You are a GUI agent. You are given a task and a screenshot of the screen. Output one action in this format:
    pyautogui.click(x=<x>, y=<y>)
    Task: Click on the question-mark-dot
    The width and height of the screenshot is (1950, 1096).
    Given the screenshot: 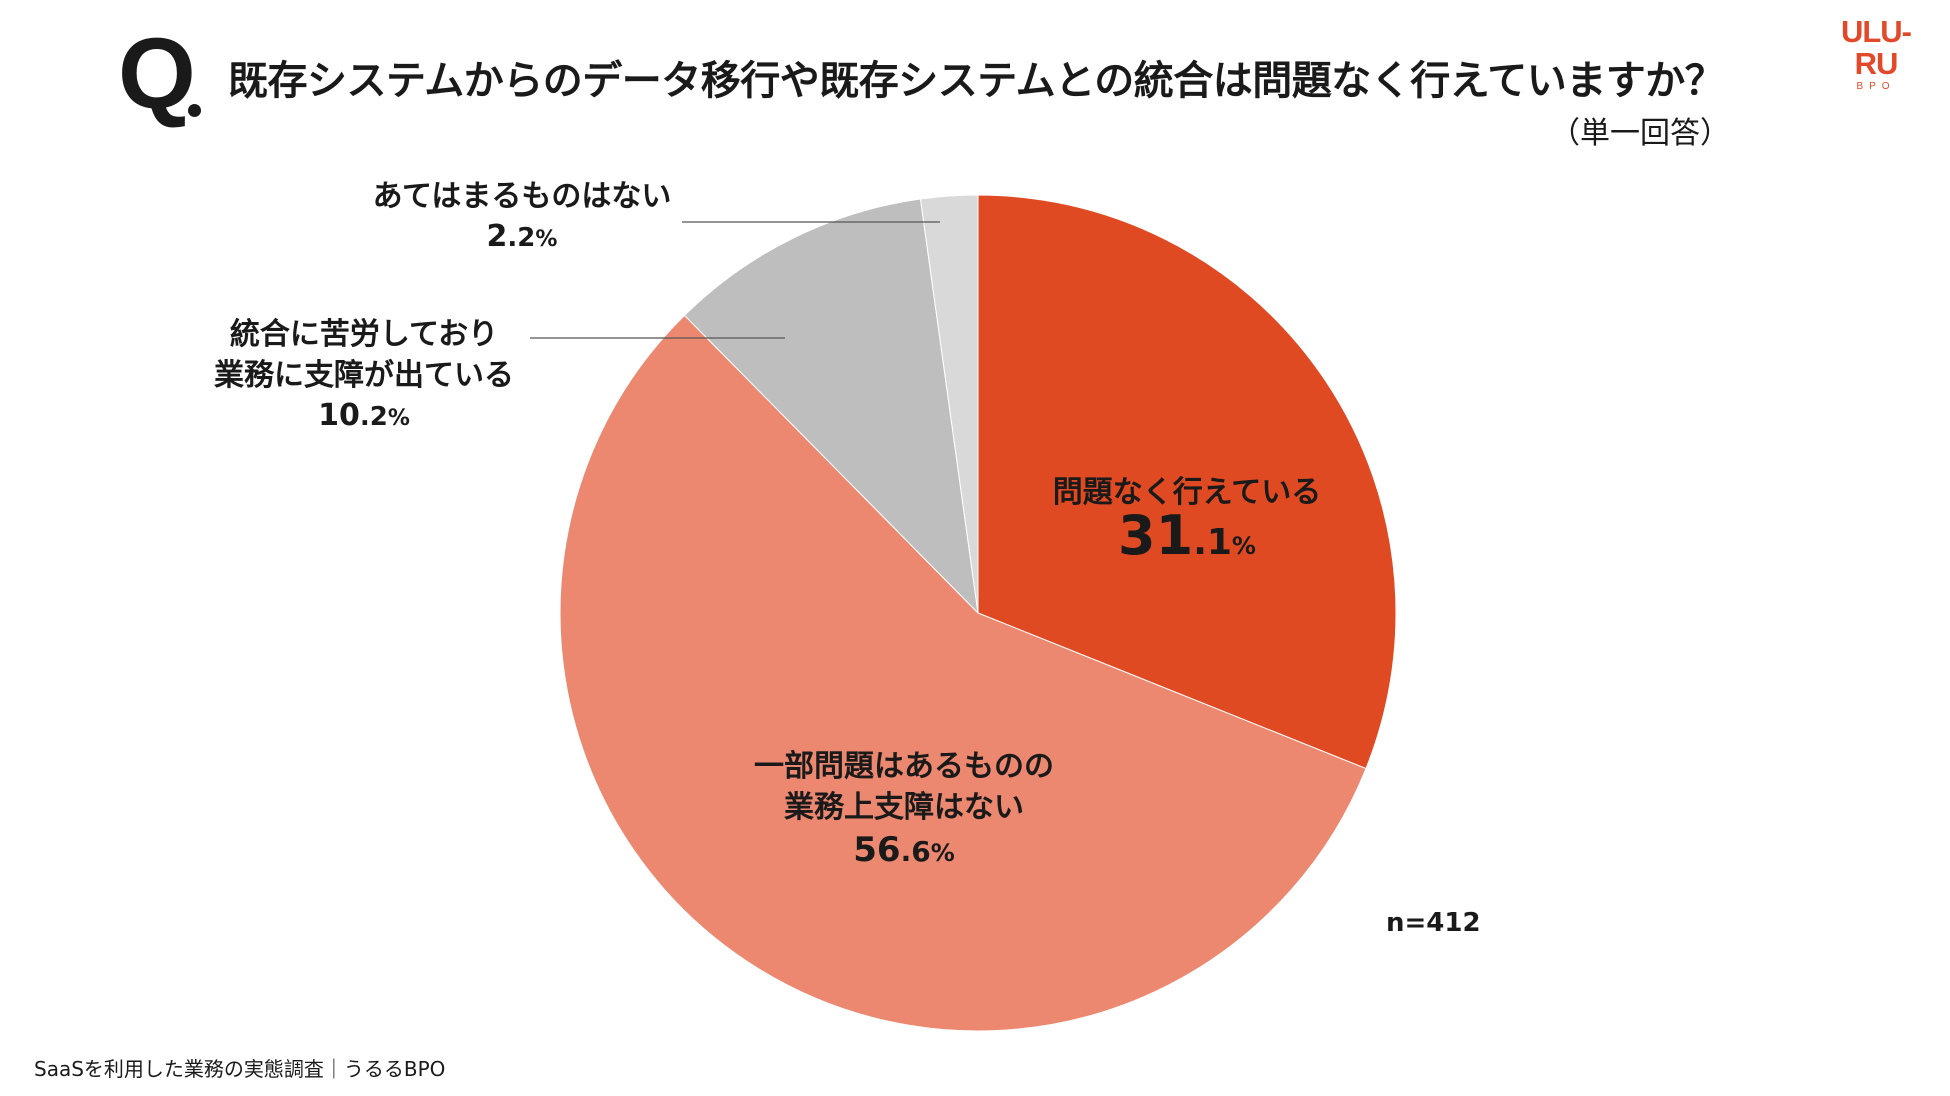 What is the action you would take?
    pyautogui.click(x=194, y=110)
    